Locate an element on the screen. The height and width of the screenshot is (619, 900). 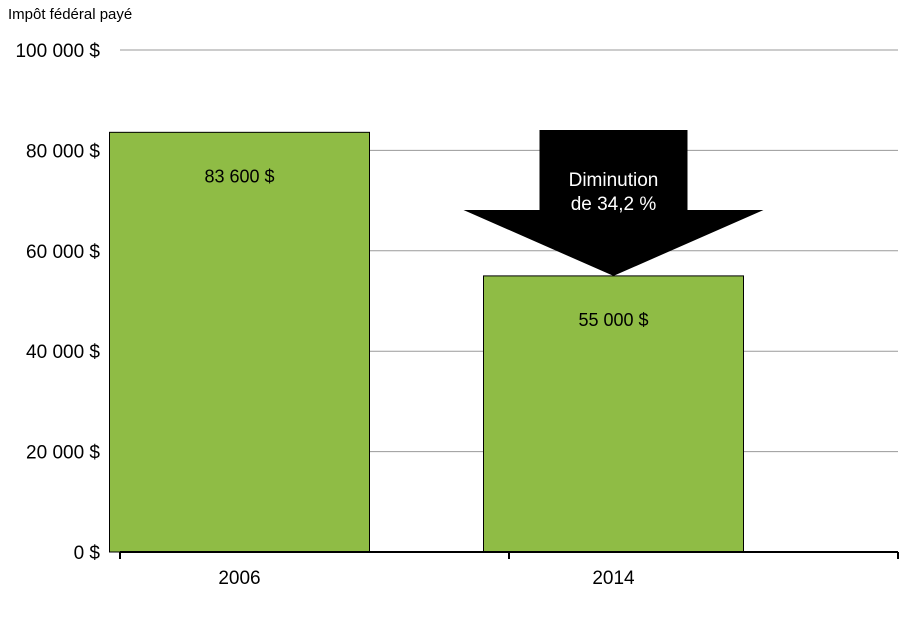
y-tick-label: 40 000 $ is located at coordinates (63, 352).